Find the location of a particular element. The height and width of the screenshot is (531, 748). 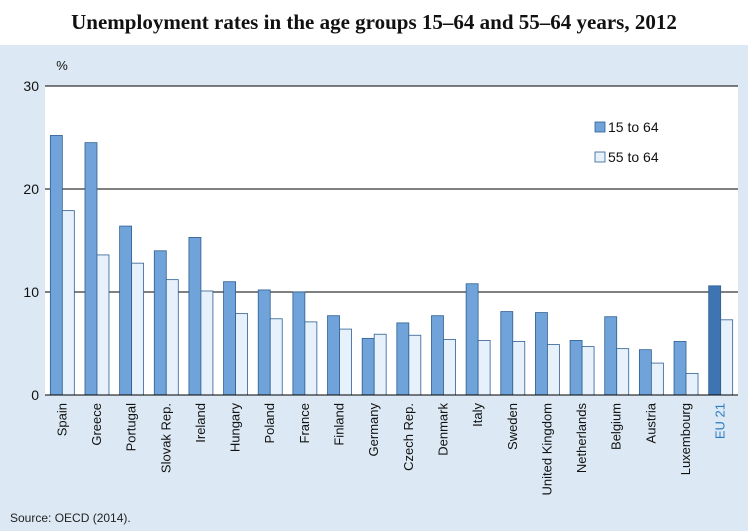

y-axis-label: % is located at coordinates (62, 65).